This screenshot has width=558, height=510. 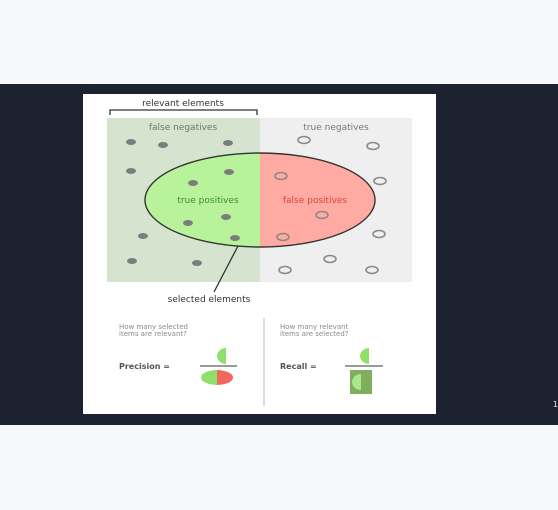 I want to click on true-positives-area, so click(x=202, y=200).